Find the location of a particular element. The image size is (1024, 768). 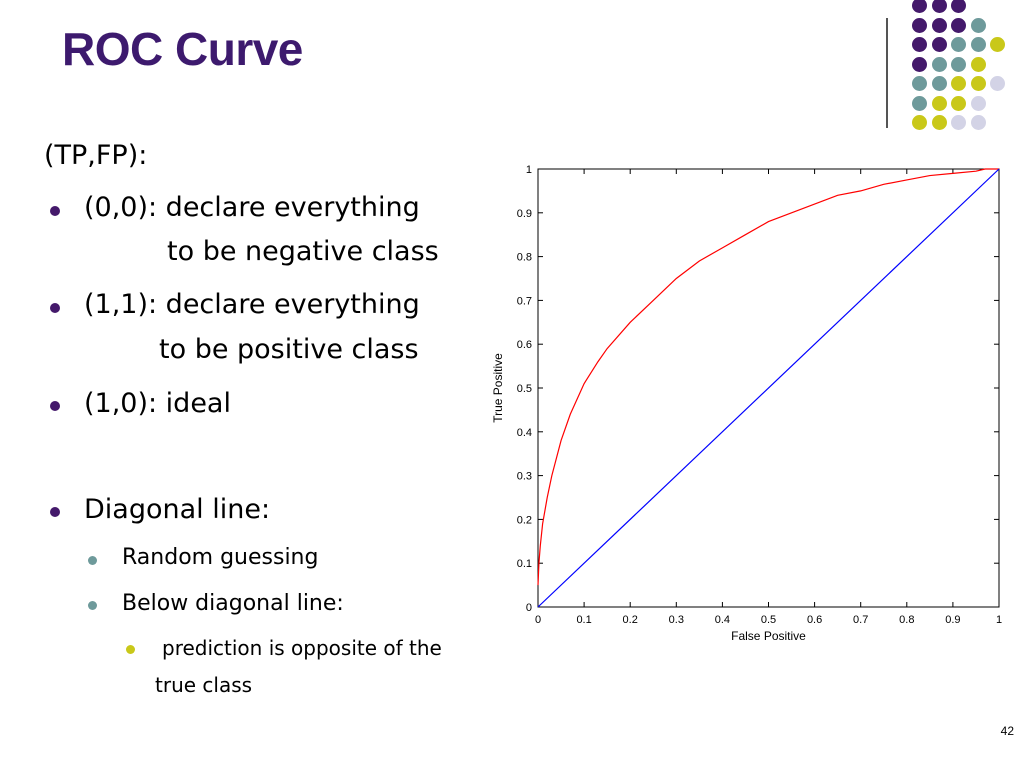

y-tick-label: 0.7 is located at coordinates (524, 301).